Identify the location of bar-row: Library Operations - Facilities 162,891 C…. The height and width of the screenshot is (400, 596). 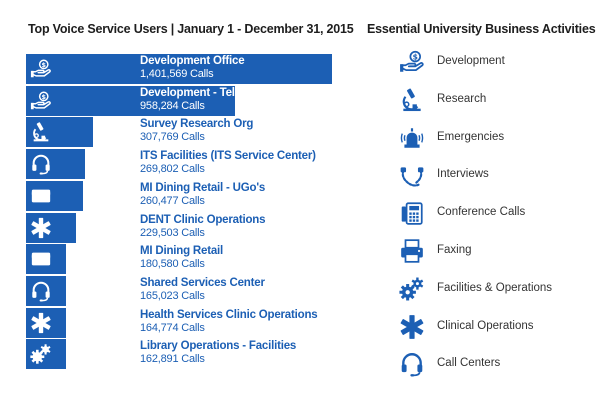
(180, 355).